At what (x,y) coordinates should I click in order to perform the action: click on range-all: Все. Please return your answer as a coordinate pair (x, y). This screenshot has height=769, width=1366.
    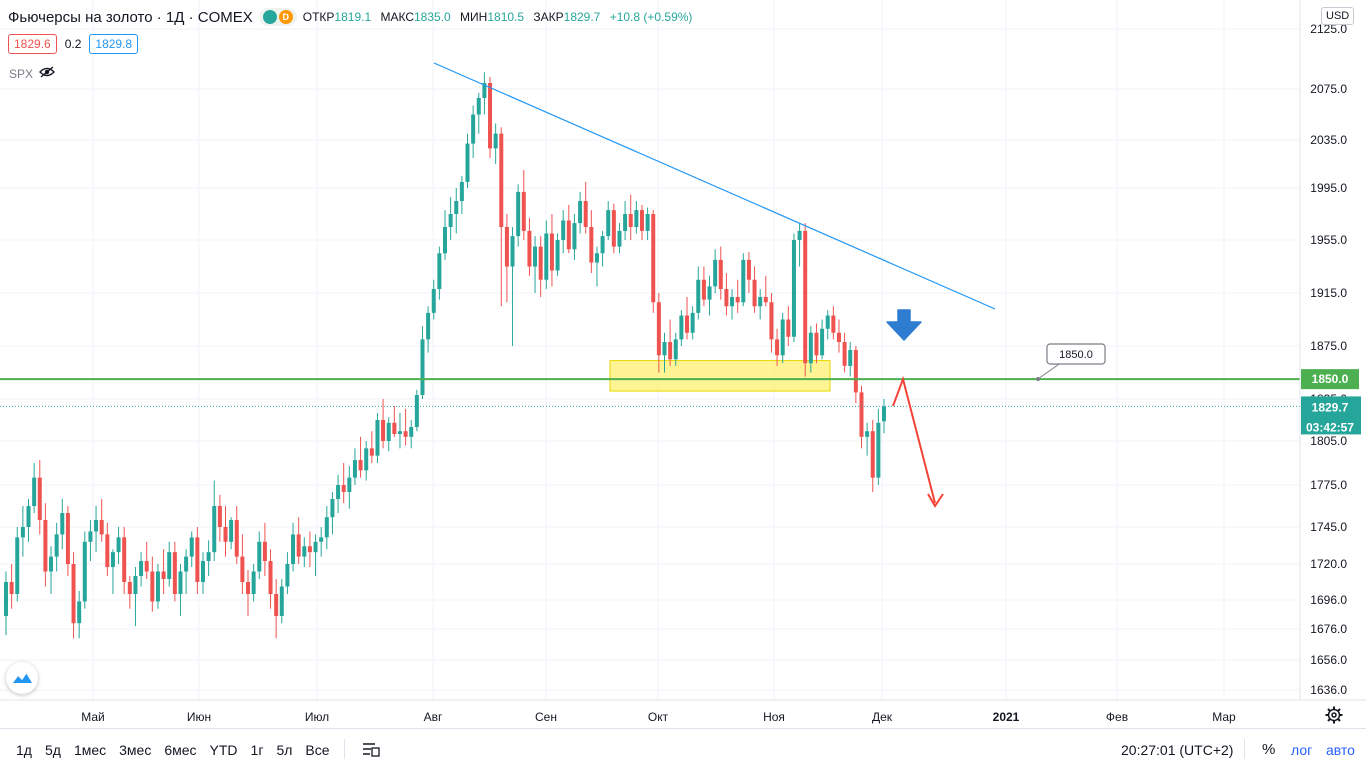
    Looking at the image, I should click on (317, 750).